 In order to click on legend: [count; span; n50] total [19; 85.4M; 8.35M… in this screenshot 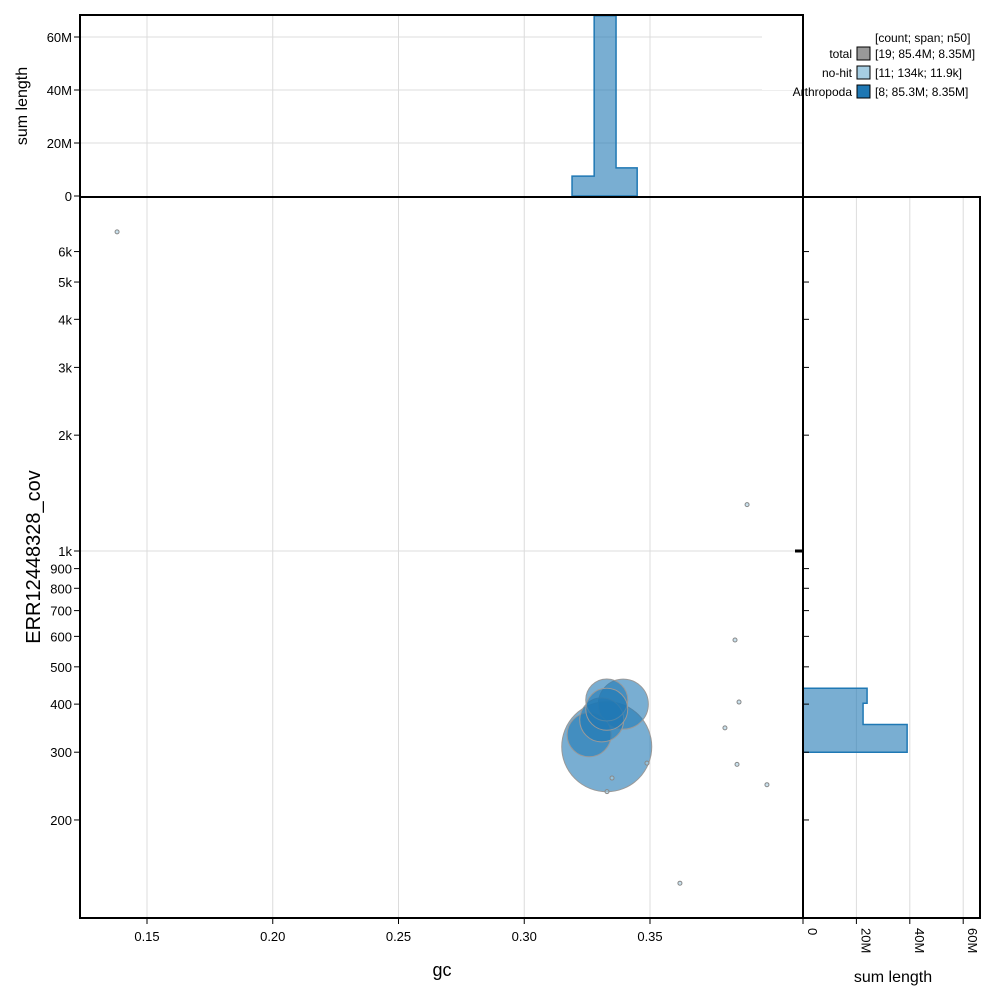, I will do `click(868, 64)`.